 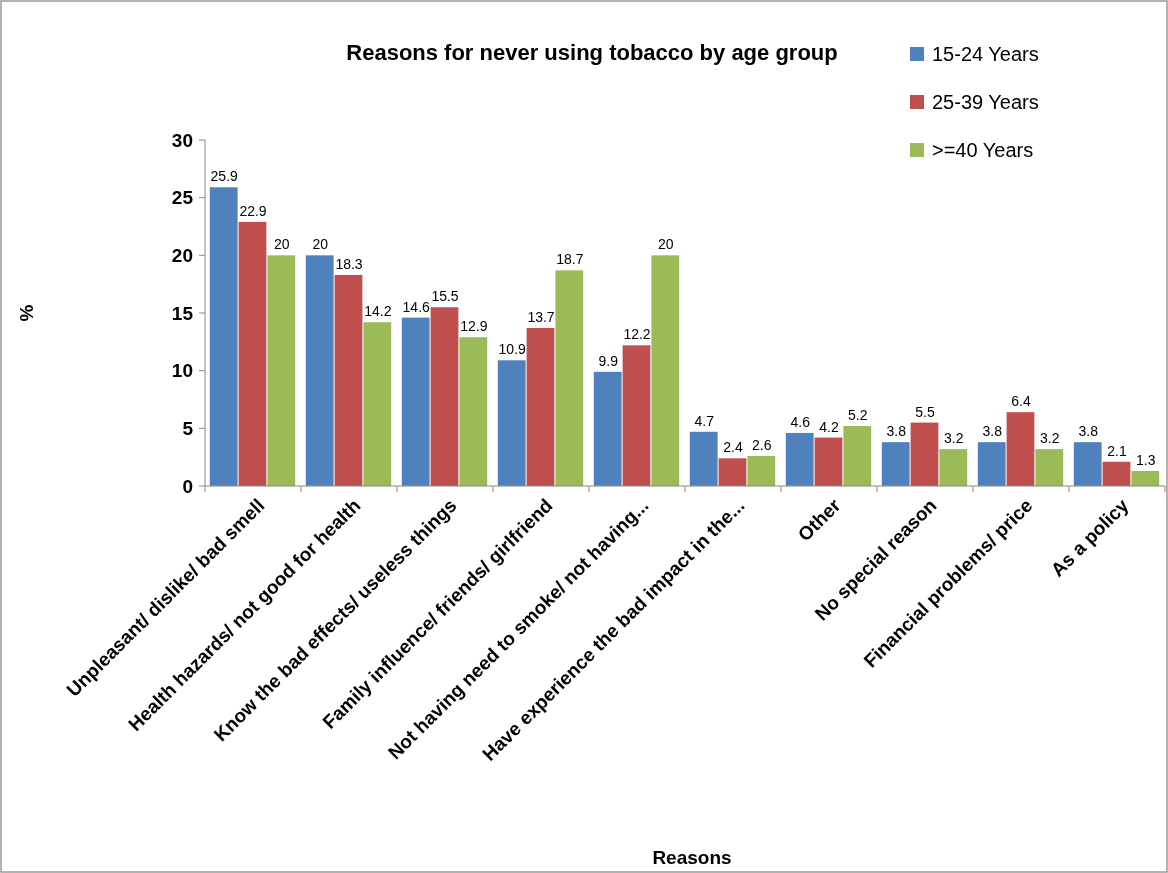 What do you see at coordinates (541, 316) in the screenshot?
I see `data-label: 13.7` at bounding box center [541, 316].